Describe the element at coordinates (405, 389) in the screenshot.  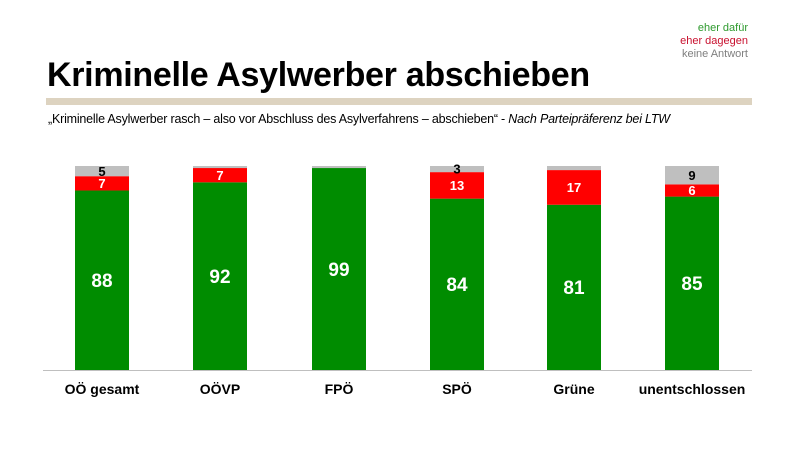
I see `x-axis-labels: OÖ gesamt OÖVP FPÖ SPÖ Grüne unentschlossen` at that location.